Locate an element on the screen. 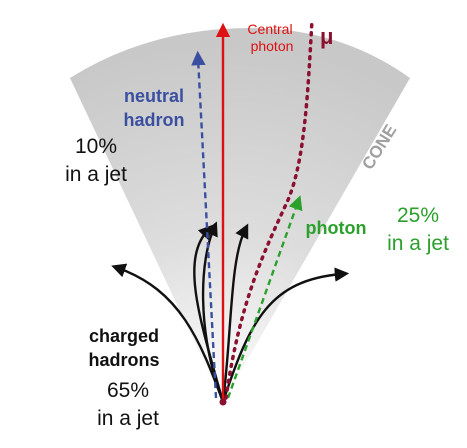  charged-hadrons-label-line2: hadrons is located at coordinates (123, 360).